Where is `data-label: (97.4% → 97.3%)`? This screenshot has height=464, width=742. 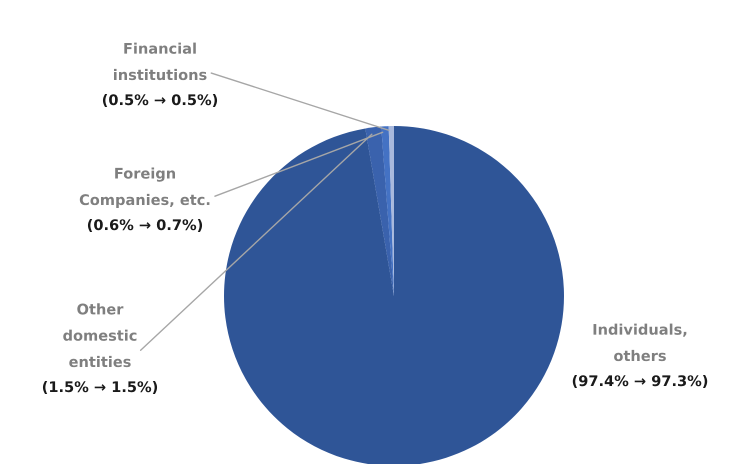
data-label: (97.4% → 97.3%) is located at coordinates (640, 381).